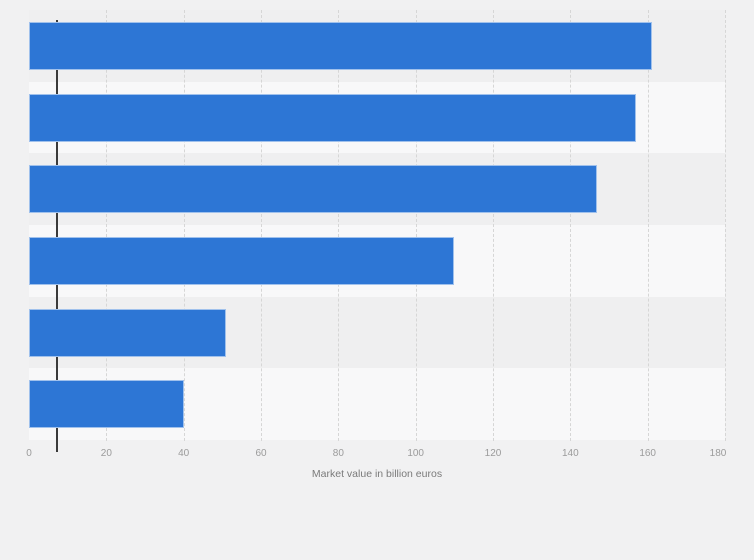 The width and height of the screenshot is (754, 560). Describe the element at coordinates (718, 453) in the screenshot. I see `x-tick-label: 180` at that location.